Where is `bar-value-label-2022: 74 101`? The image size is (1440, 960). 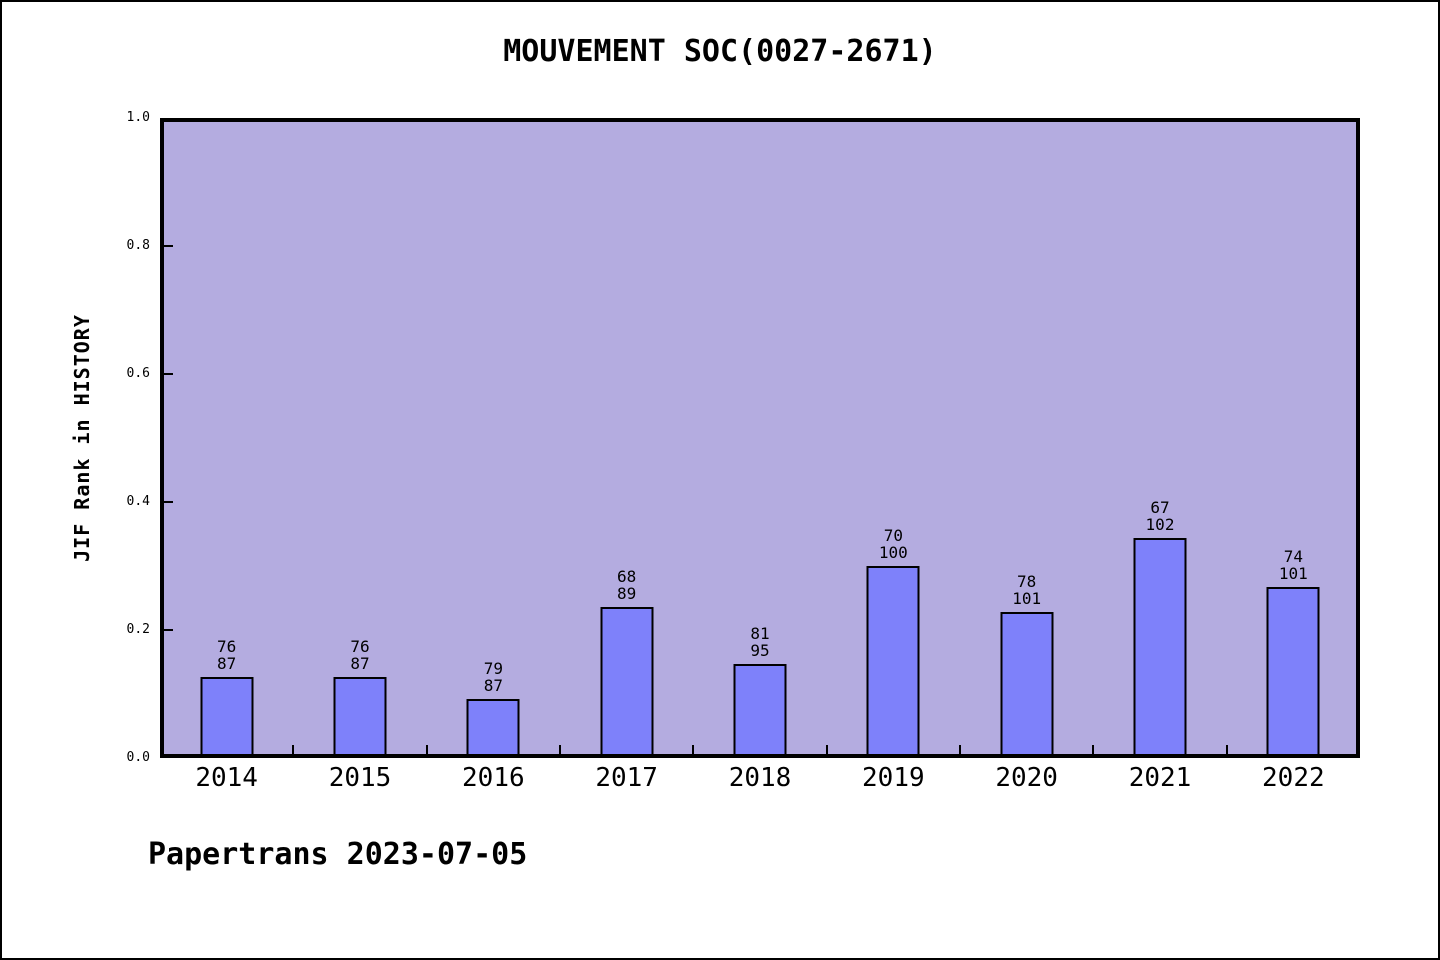 bar-value-label-2022: 74 101 is located at coordinates (1293, 565).